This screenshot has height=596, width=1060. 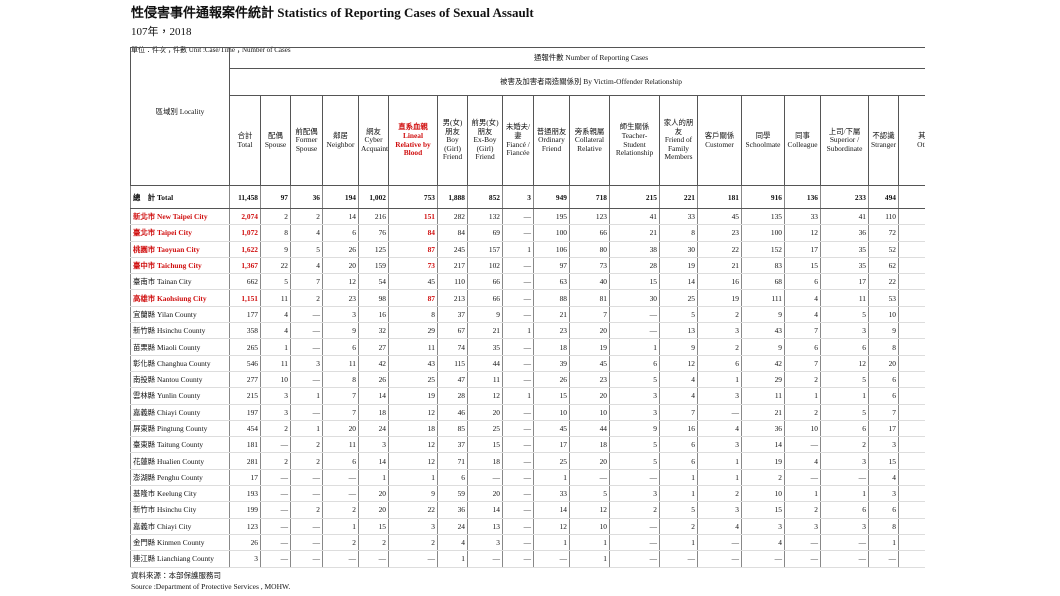 What do you see at coordinates (589, 131) in the screenshot?
I see `column-header-zh: 旁系親屬` at bounding box center [589, 131].